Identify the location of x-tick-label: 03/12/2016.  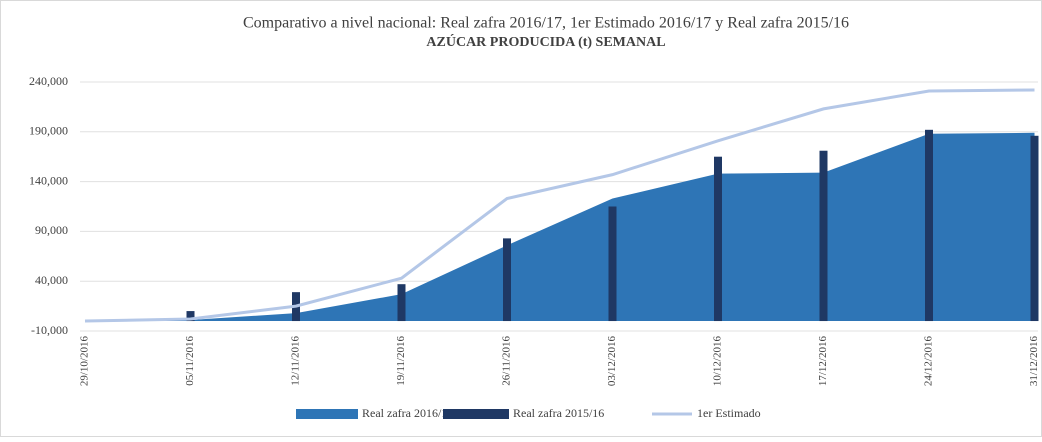
(612, 361).